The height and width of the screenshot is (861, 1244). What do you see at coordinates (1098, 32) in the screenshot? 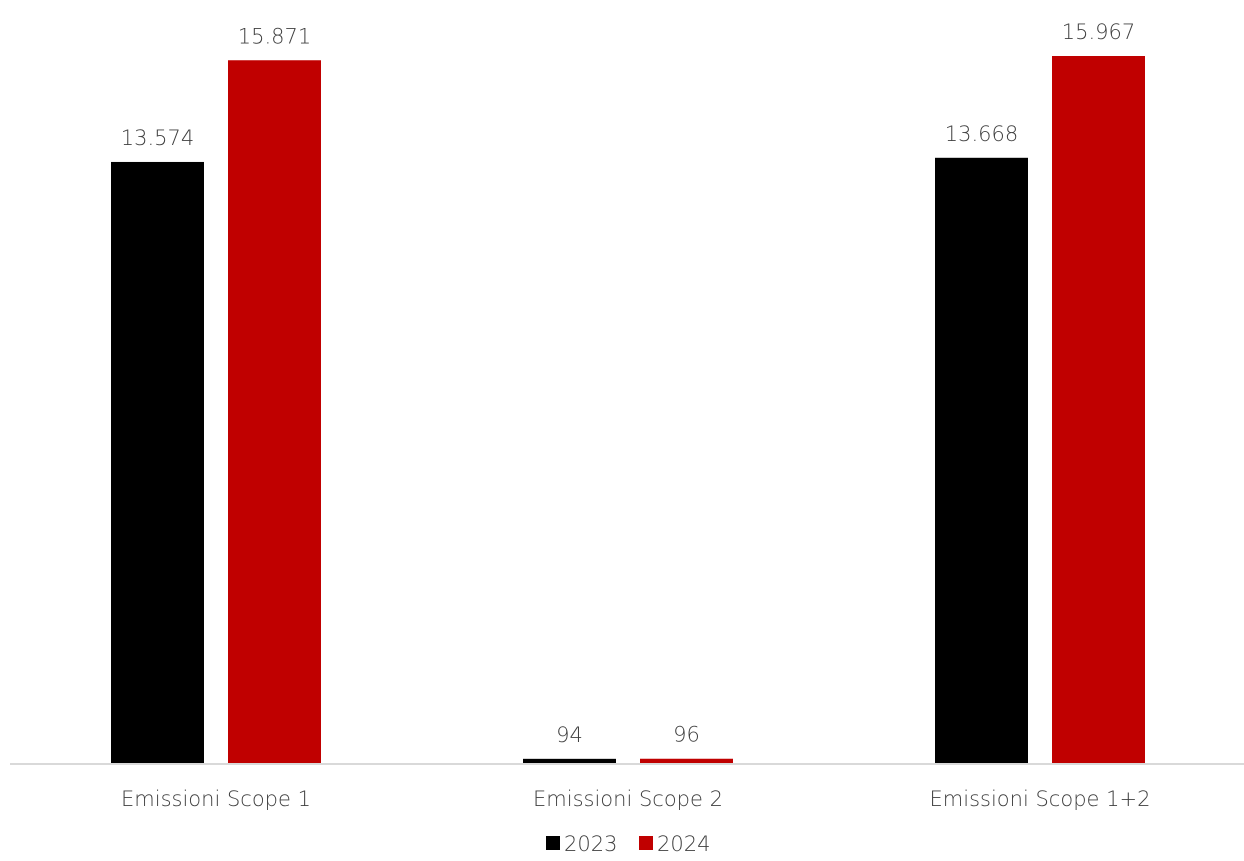
I see `data-label-2024-3: 15.967` at bounding box center [1098, 32].